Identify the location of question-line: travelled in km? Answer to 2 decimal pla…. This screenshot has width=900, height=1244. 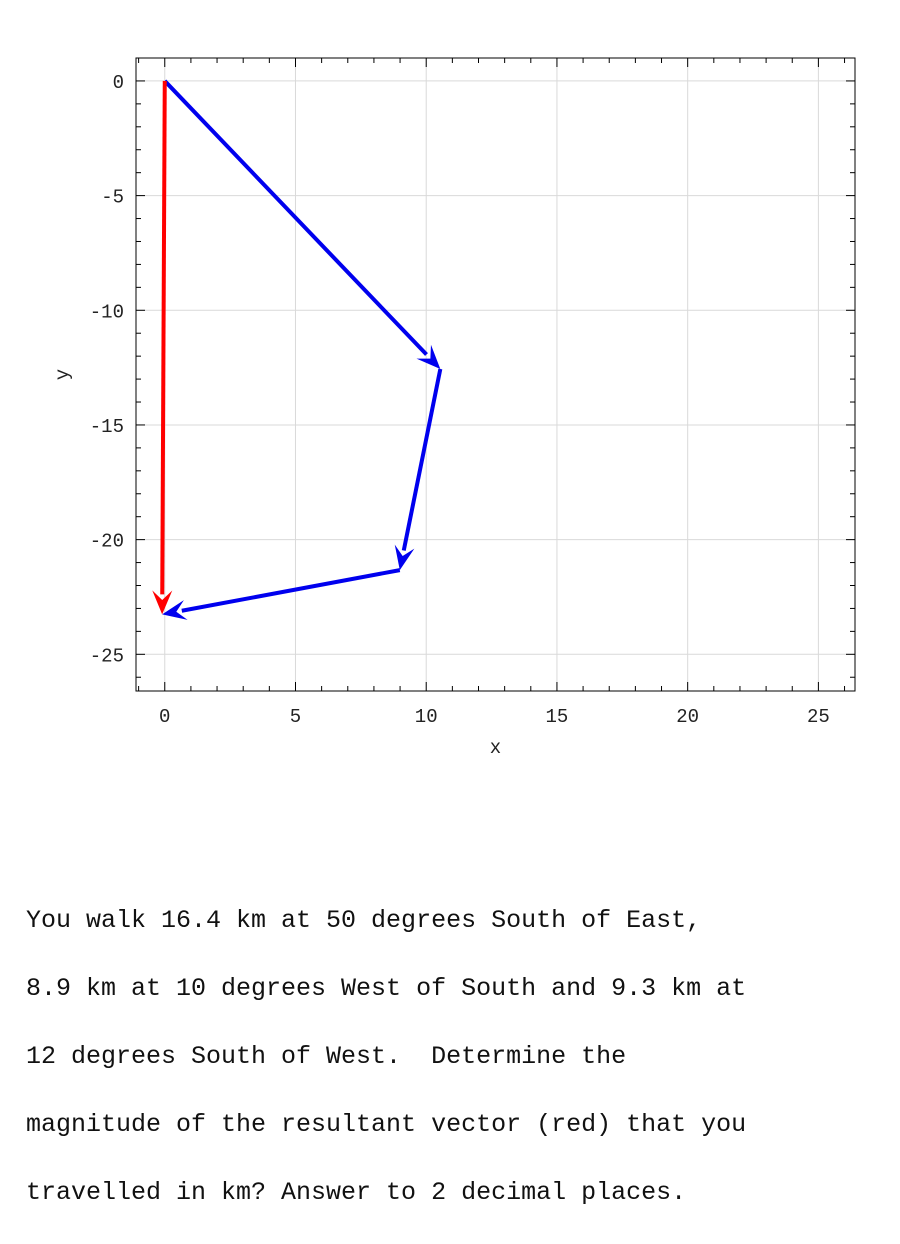
(356, 1192).